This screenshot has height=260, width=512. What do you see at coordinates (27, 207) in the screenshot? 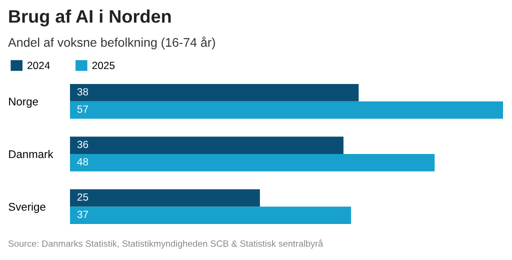
I see `y-tick-label: Sverige` at bounding box center [27, 207].